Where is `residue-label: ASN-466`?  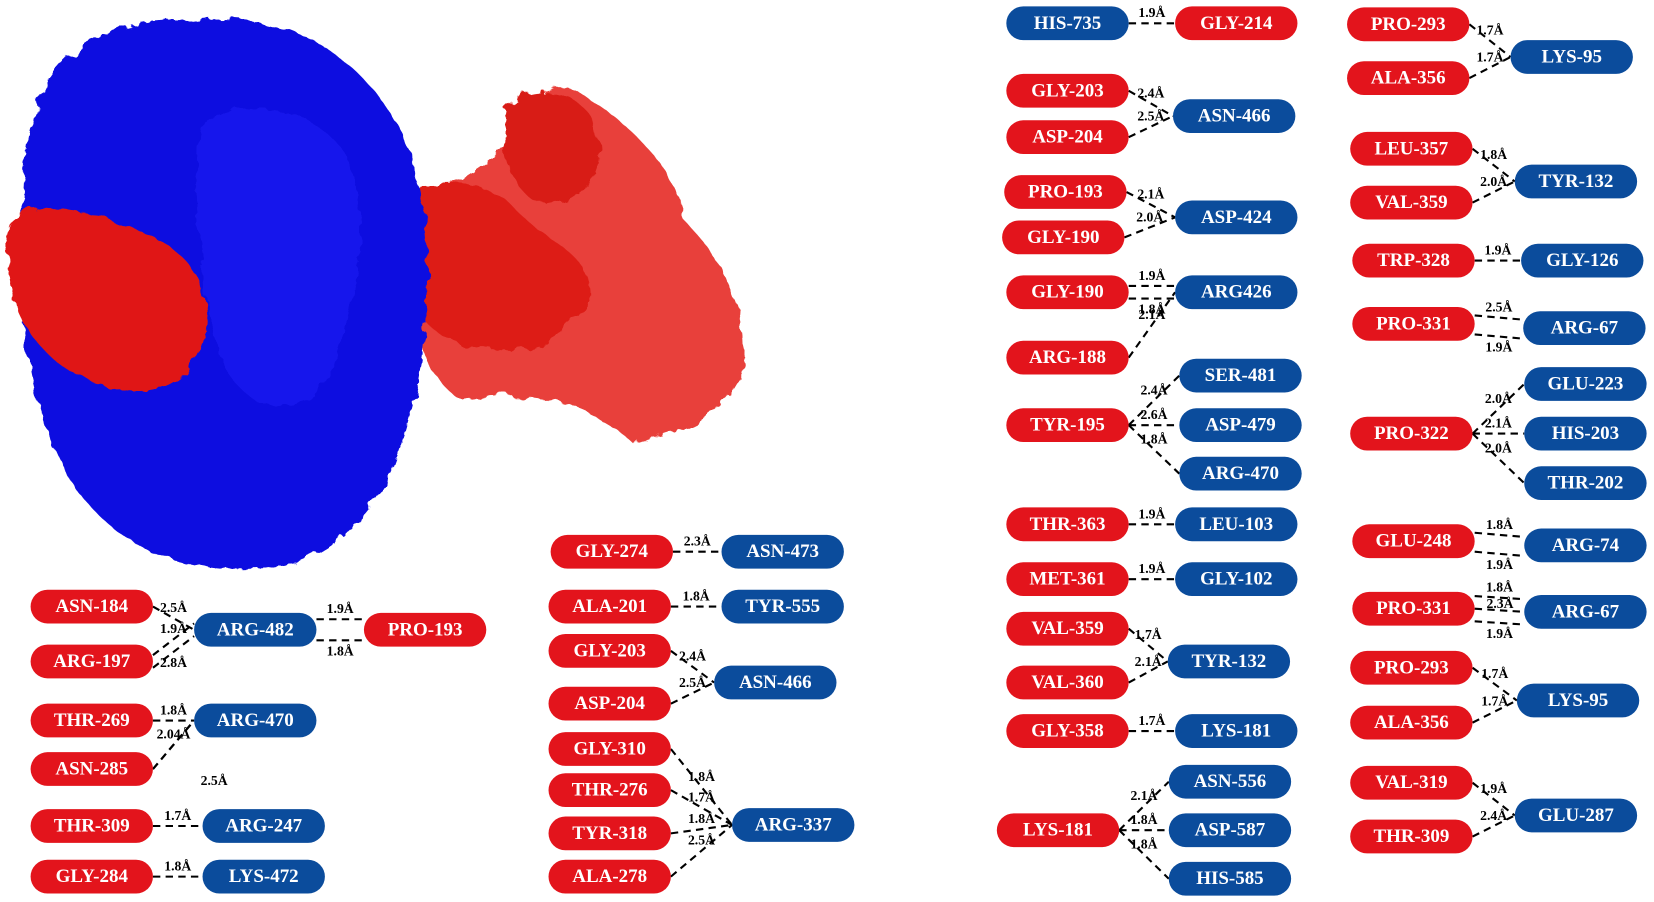 residue-label: ASN-466 is located at coordinates (775, 682).